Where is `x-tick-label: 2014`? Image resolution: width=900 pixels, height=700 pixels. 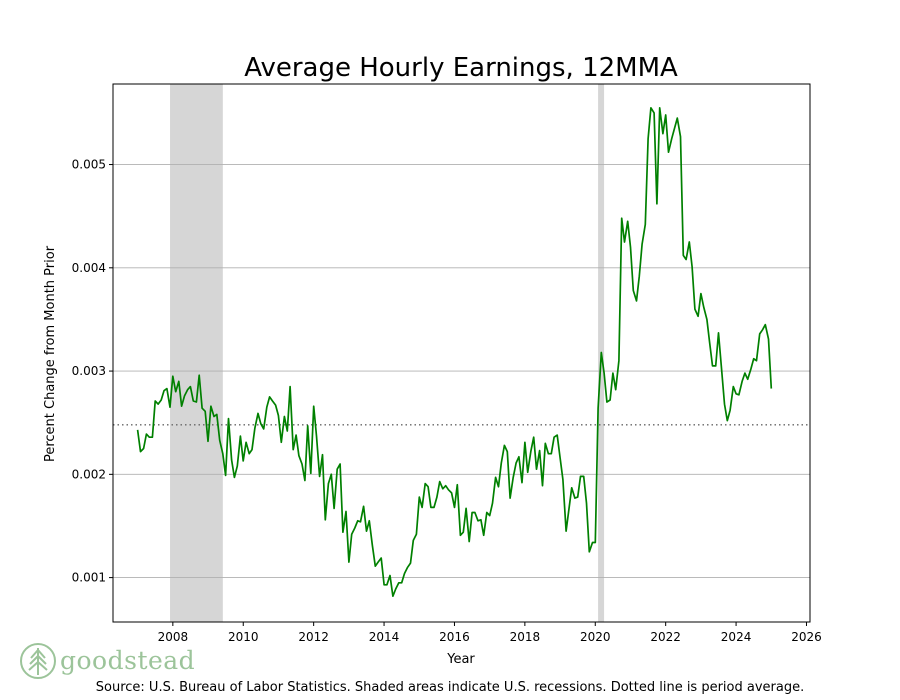 x-tick-label: 2014 is located at coordinates (384, 637).